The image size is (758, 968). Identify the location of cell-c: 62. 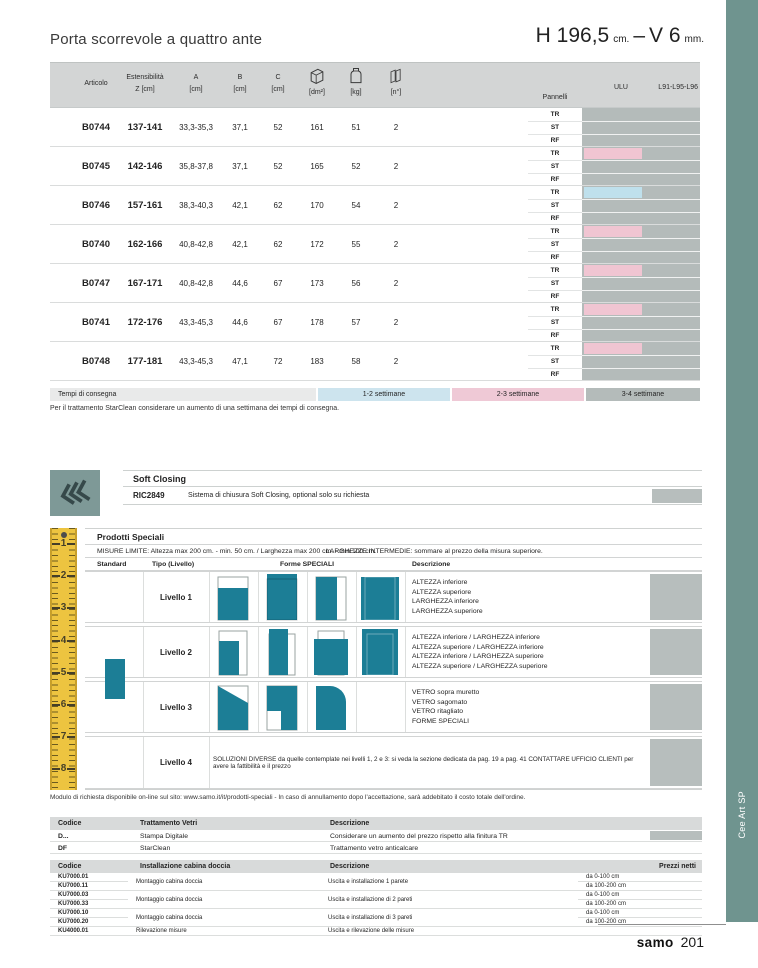
(278, 205).